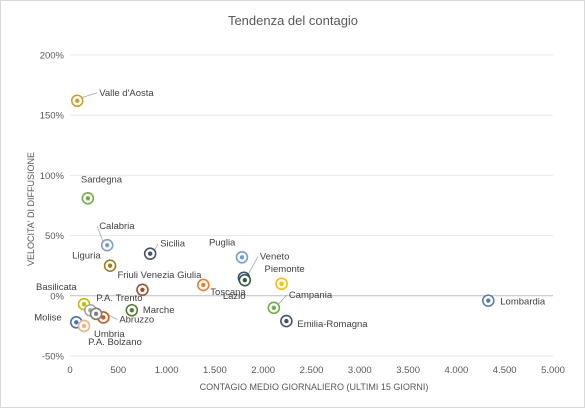  Describe the element at coordinates (167, 370) in the screenshot. I see `x-tick-label: 1.000` at that location.